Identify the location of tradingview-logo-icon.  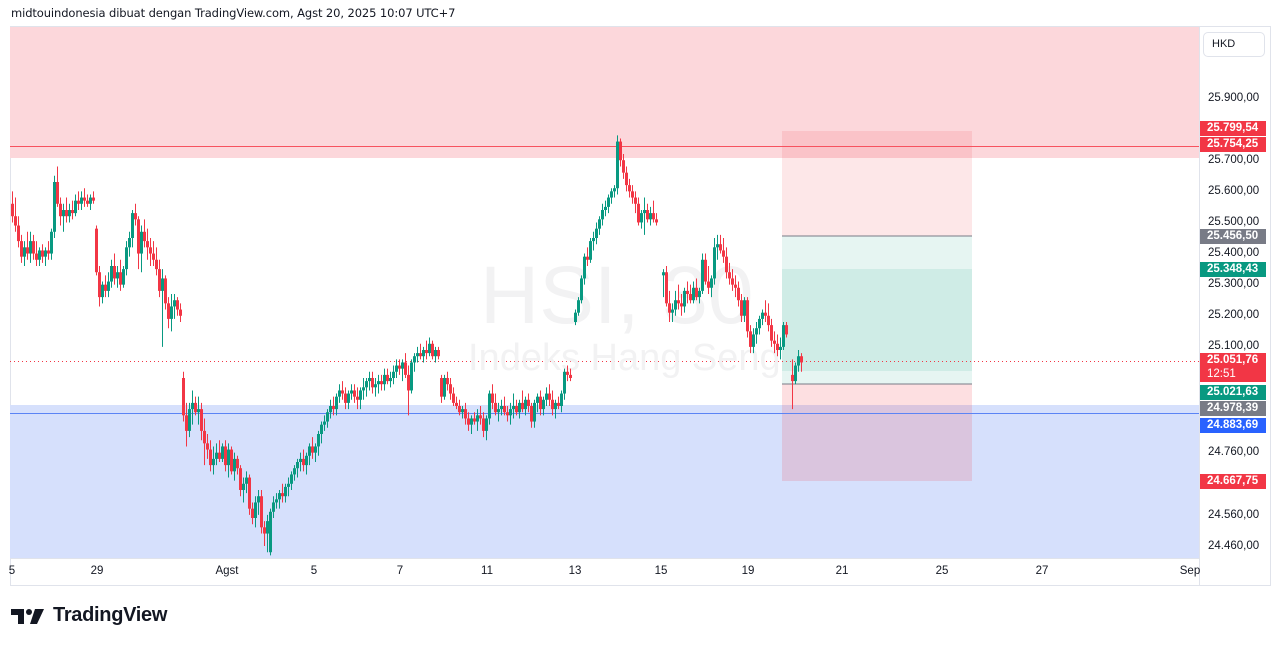
(27, 616).